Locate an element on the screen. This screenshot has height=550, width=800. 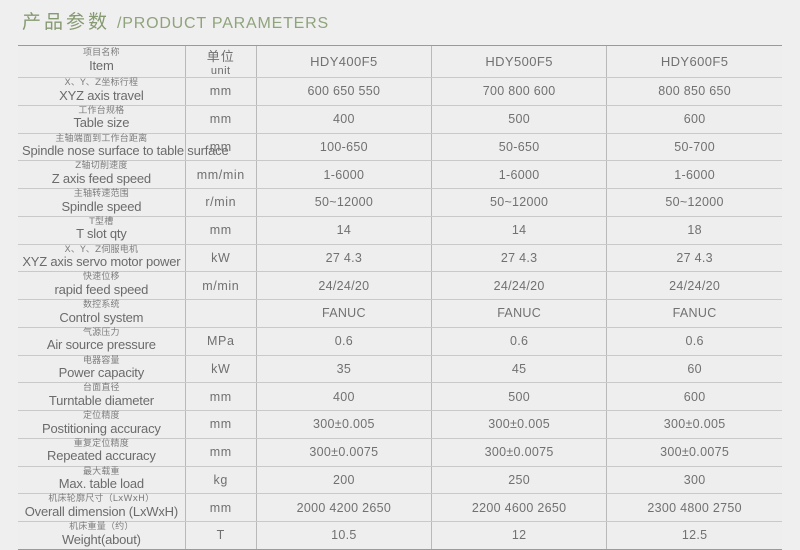
item-label-english: Control system is located at coordinates (101, 317).